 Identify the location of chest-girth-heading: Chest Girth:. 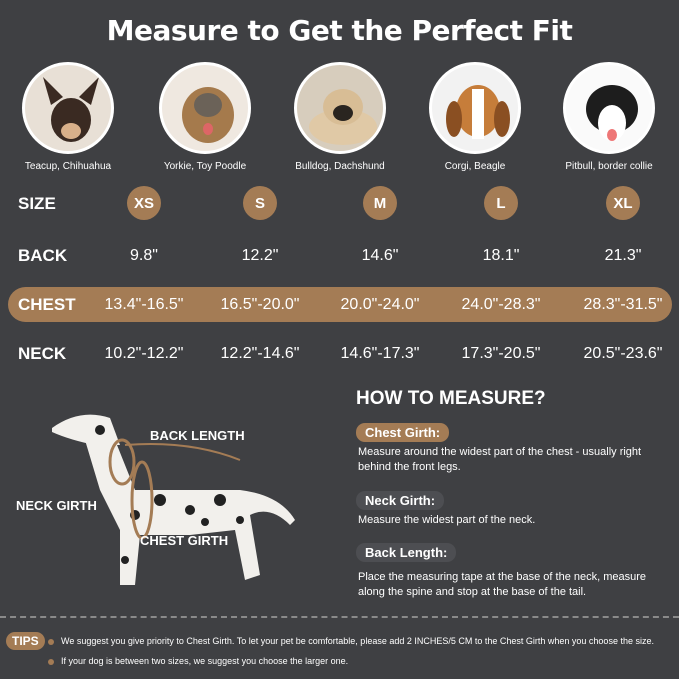
(403, 432).